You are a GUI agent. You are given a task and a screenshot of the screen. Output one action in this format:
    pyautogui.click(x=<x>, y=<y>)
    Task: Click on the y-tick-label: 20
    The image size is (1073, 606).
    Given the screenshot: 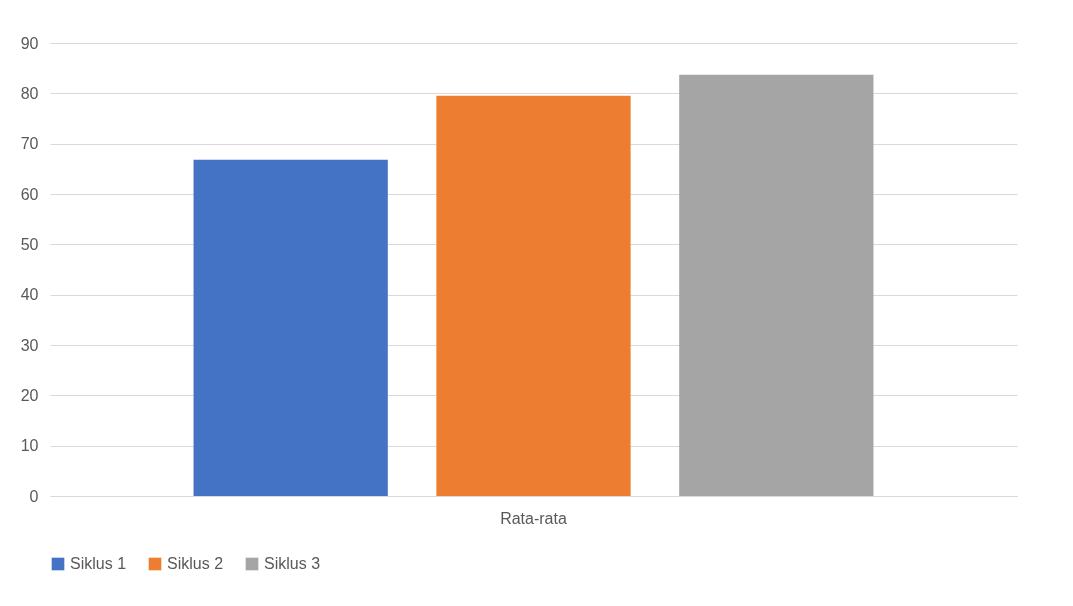 What is the action you would take?
    pyautogui.click(x=29, y=395)
    